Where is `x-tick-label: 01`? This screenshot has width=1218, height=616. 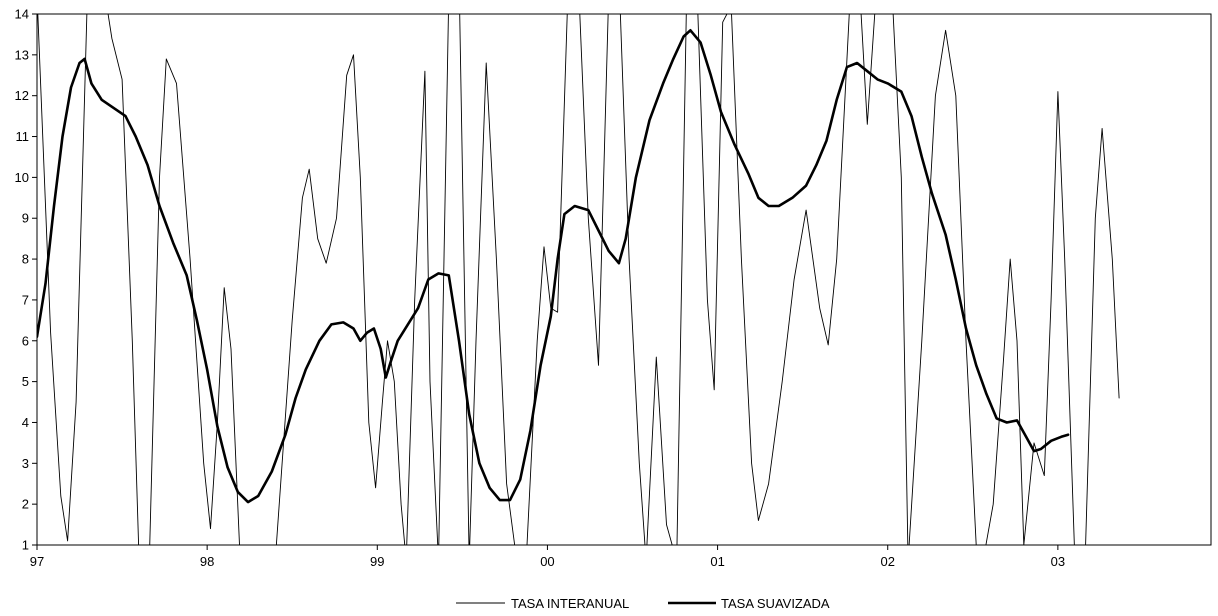 x-tick-label: 01 is located at coordinates (717, 561).